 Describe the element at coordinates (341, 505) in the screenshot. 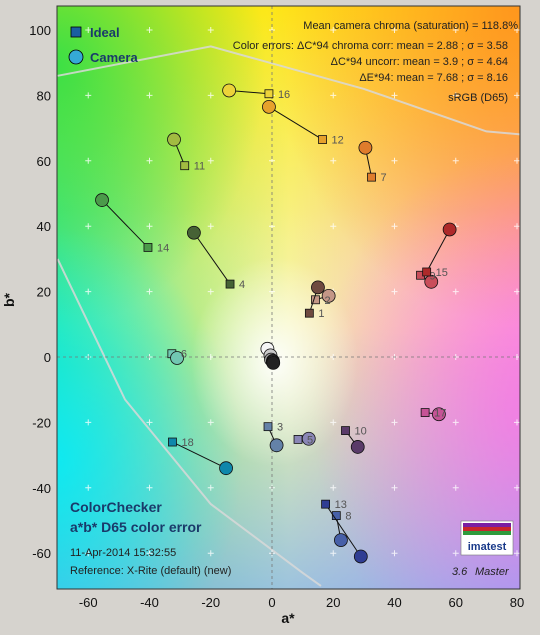

I see `patch-number-label: 13` at that location.